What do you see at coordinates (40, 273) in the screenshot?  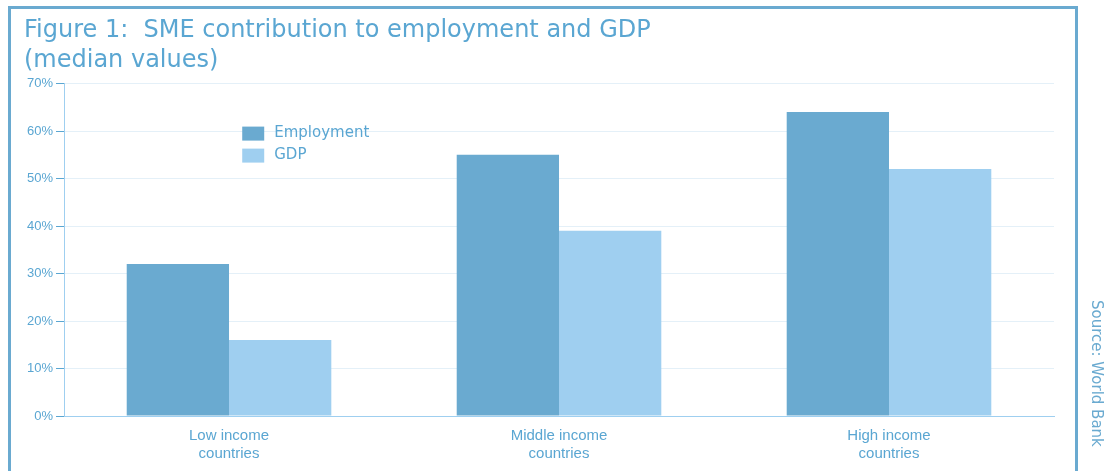 I see `y-tick-label: 30%` at bounding box center [40, 273].